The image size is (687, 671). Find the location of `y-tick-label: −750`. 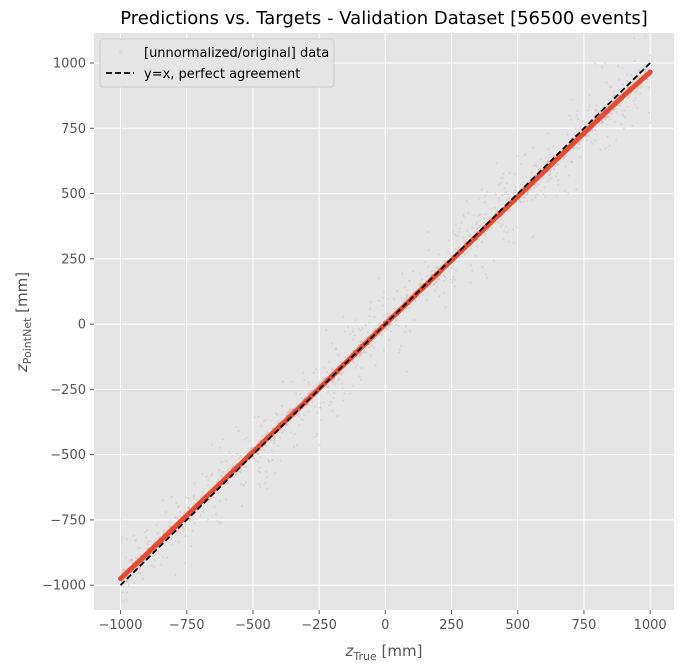

y-tick-label: −750 is located at coordinates (68, 520).